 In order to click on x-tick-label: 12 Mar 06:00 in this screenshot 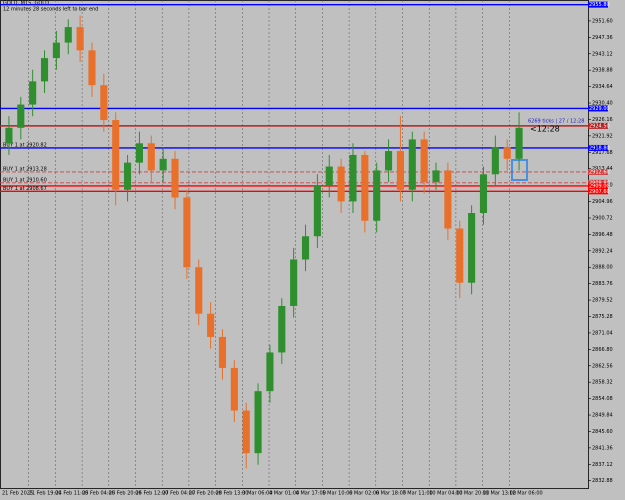, I will do `click(525, 494)`.